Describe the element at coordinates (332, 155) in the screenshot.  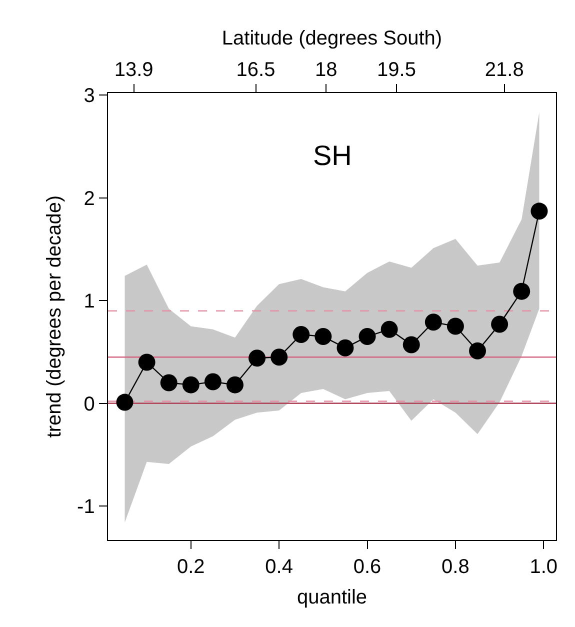
I see `annotation: SH` at that location.